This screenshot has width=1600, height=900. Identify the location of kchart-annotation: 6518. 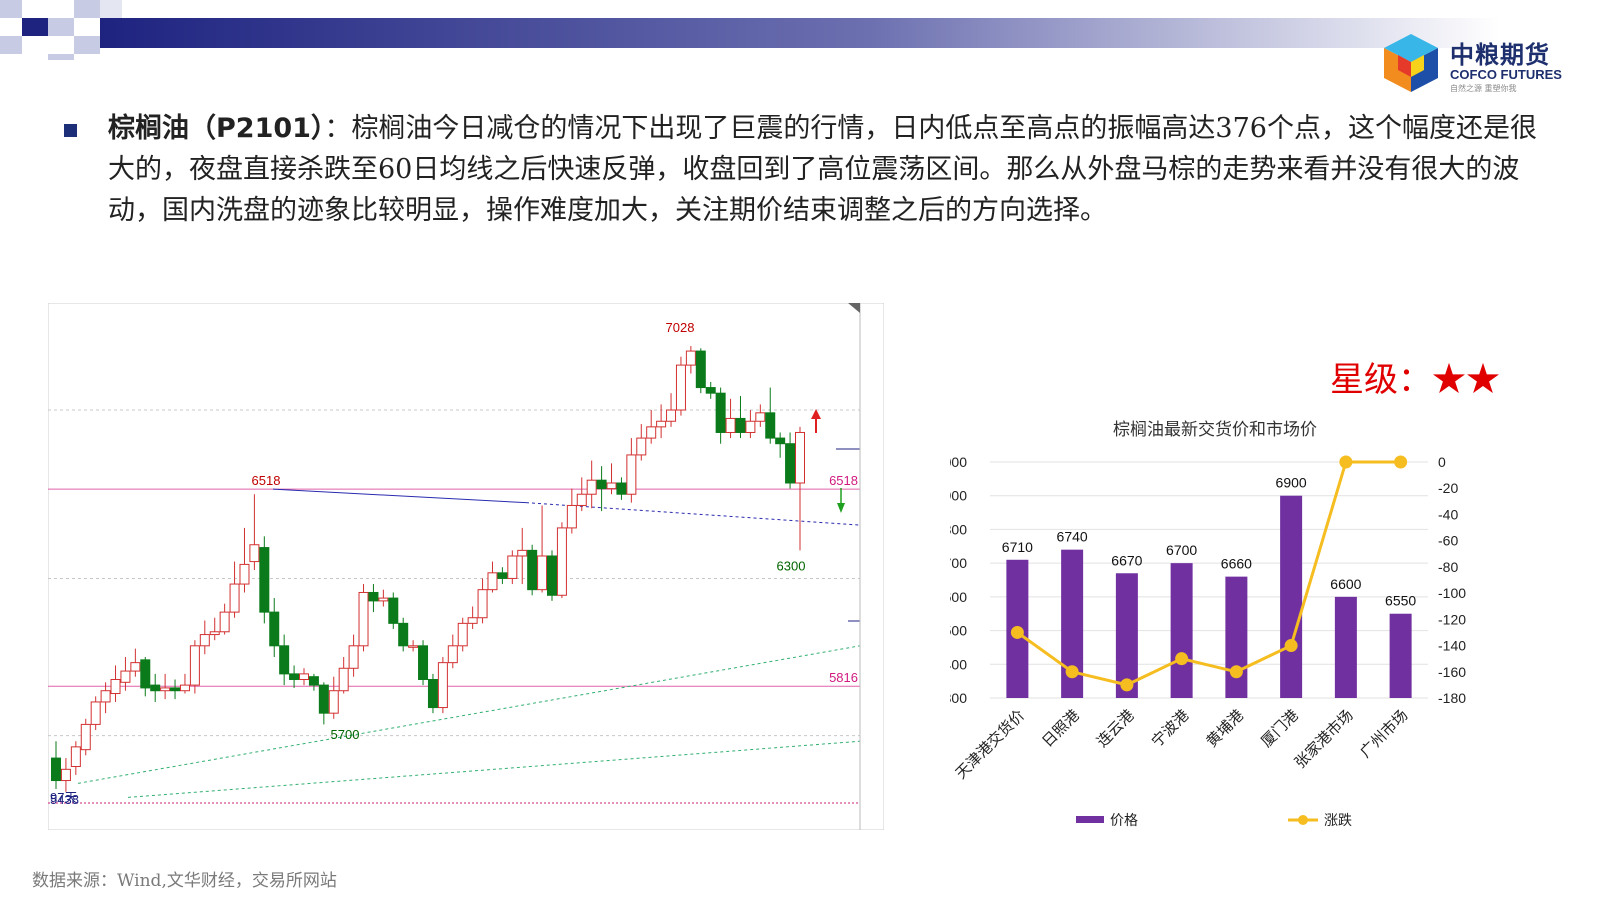
(266, 480).